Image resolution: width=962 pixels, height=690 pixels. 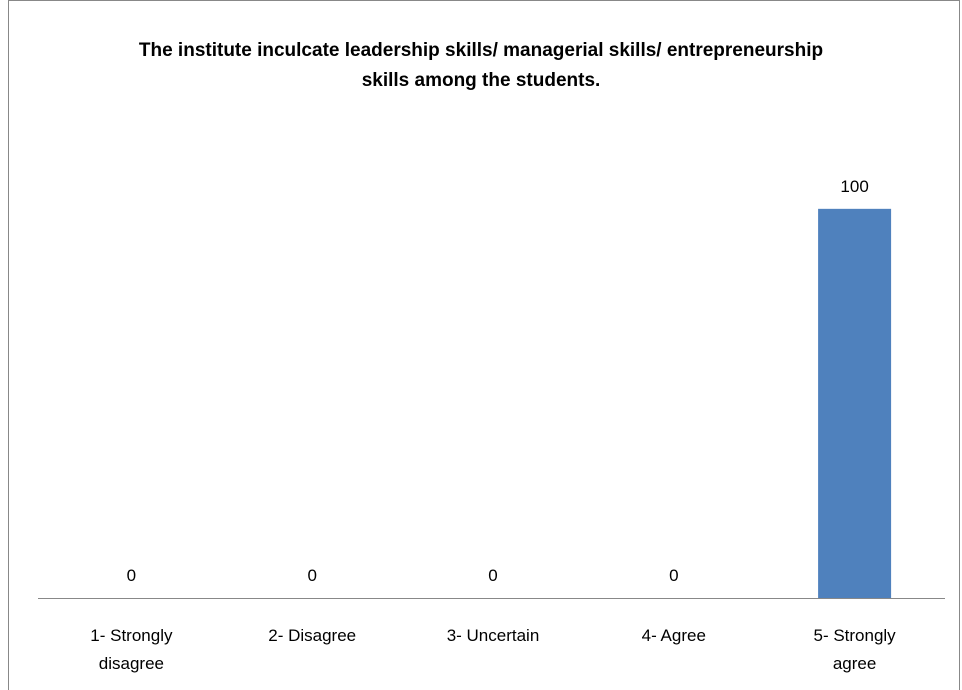 I want to click on x-tick-label: 5- Strongly agree, so click(x=854, y=649).